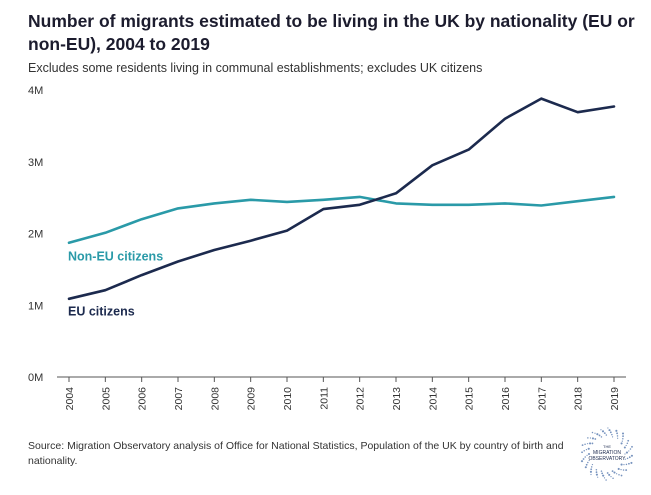  What do you see at coordinates (35, 91) in the screenshot?
I see `y-tick-label: 4M` at bounding box center [35, 91].